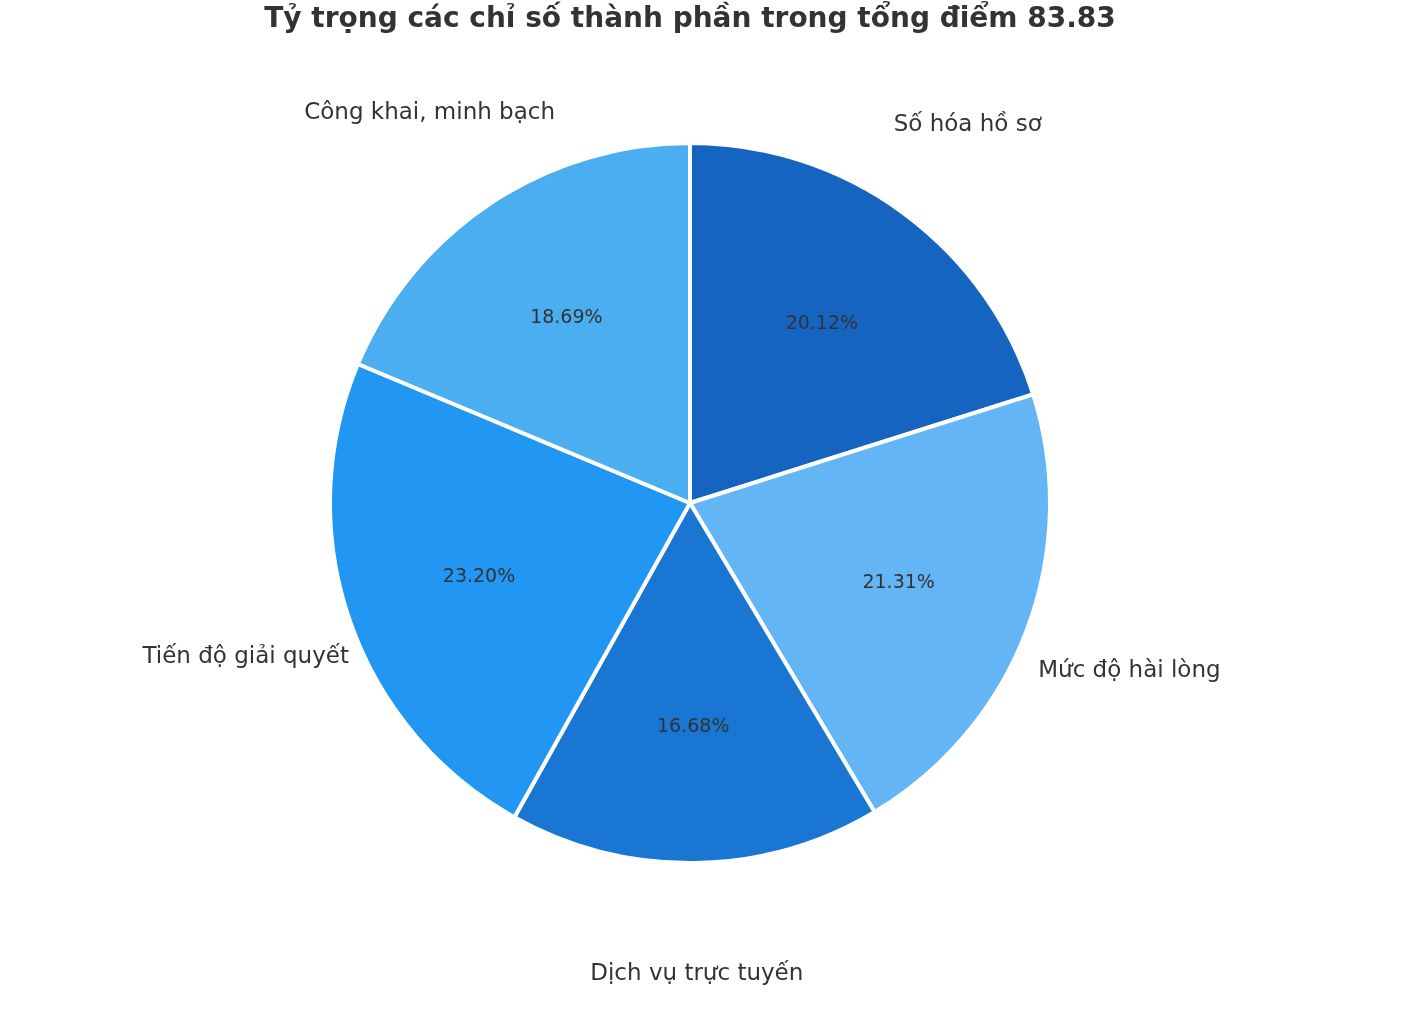 This screenshot has width=1407, height=1020. What do you see at coordinates (566, 316) in the screenshot?
I see `data-label: 18.69%` at bounding box center [566, 316].